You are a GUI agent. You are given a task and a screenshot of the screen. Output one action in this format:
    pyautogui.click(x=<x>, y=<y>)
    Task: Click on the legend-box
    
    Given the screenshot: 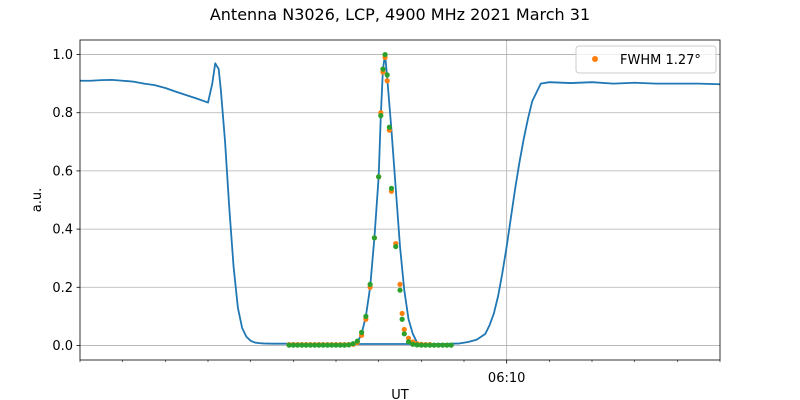 What is the action you would take?
    pyautogui.click(x=646, y=59)
    